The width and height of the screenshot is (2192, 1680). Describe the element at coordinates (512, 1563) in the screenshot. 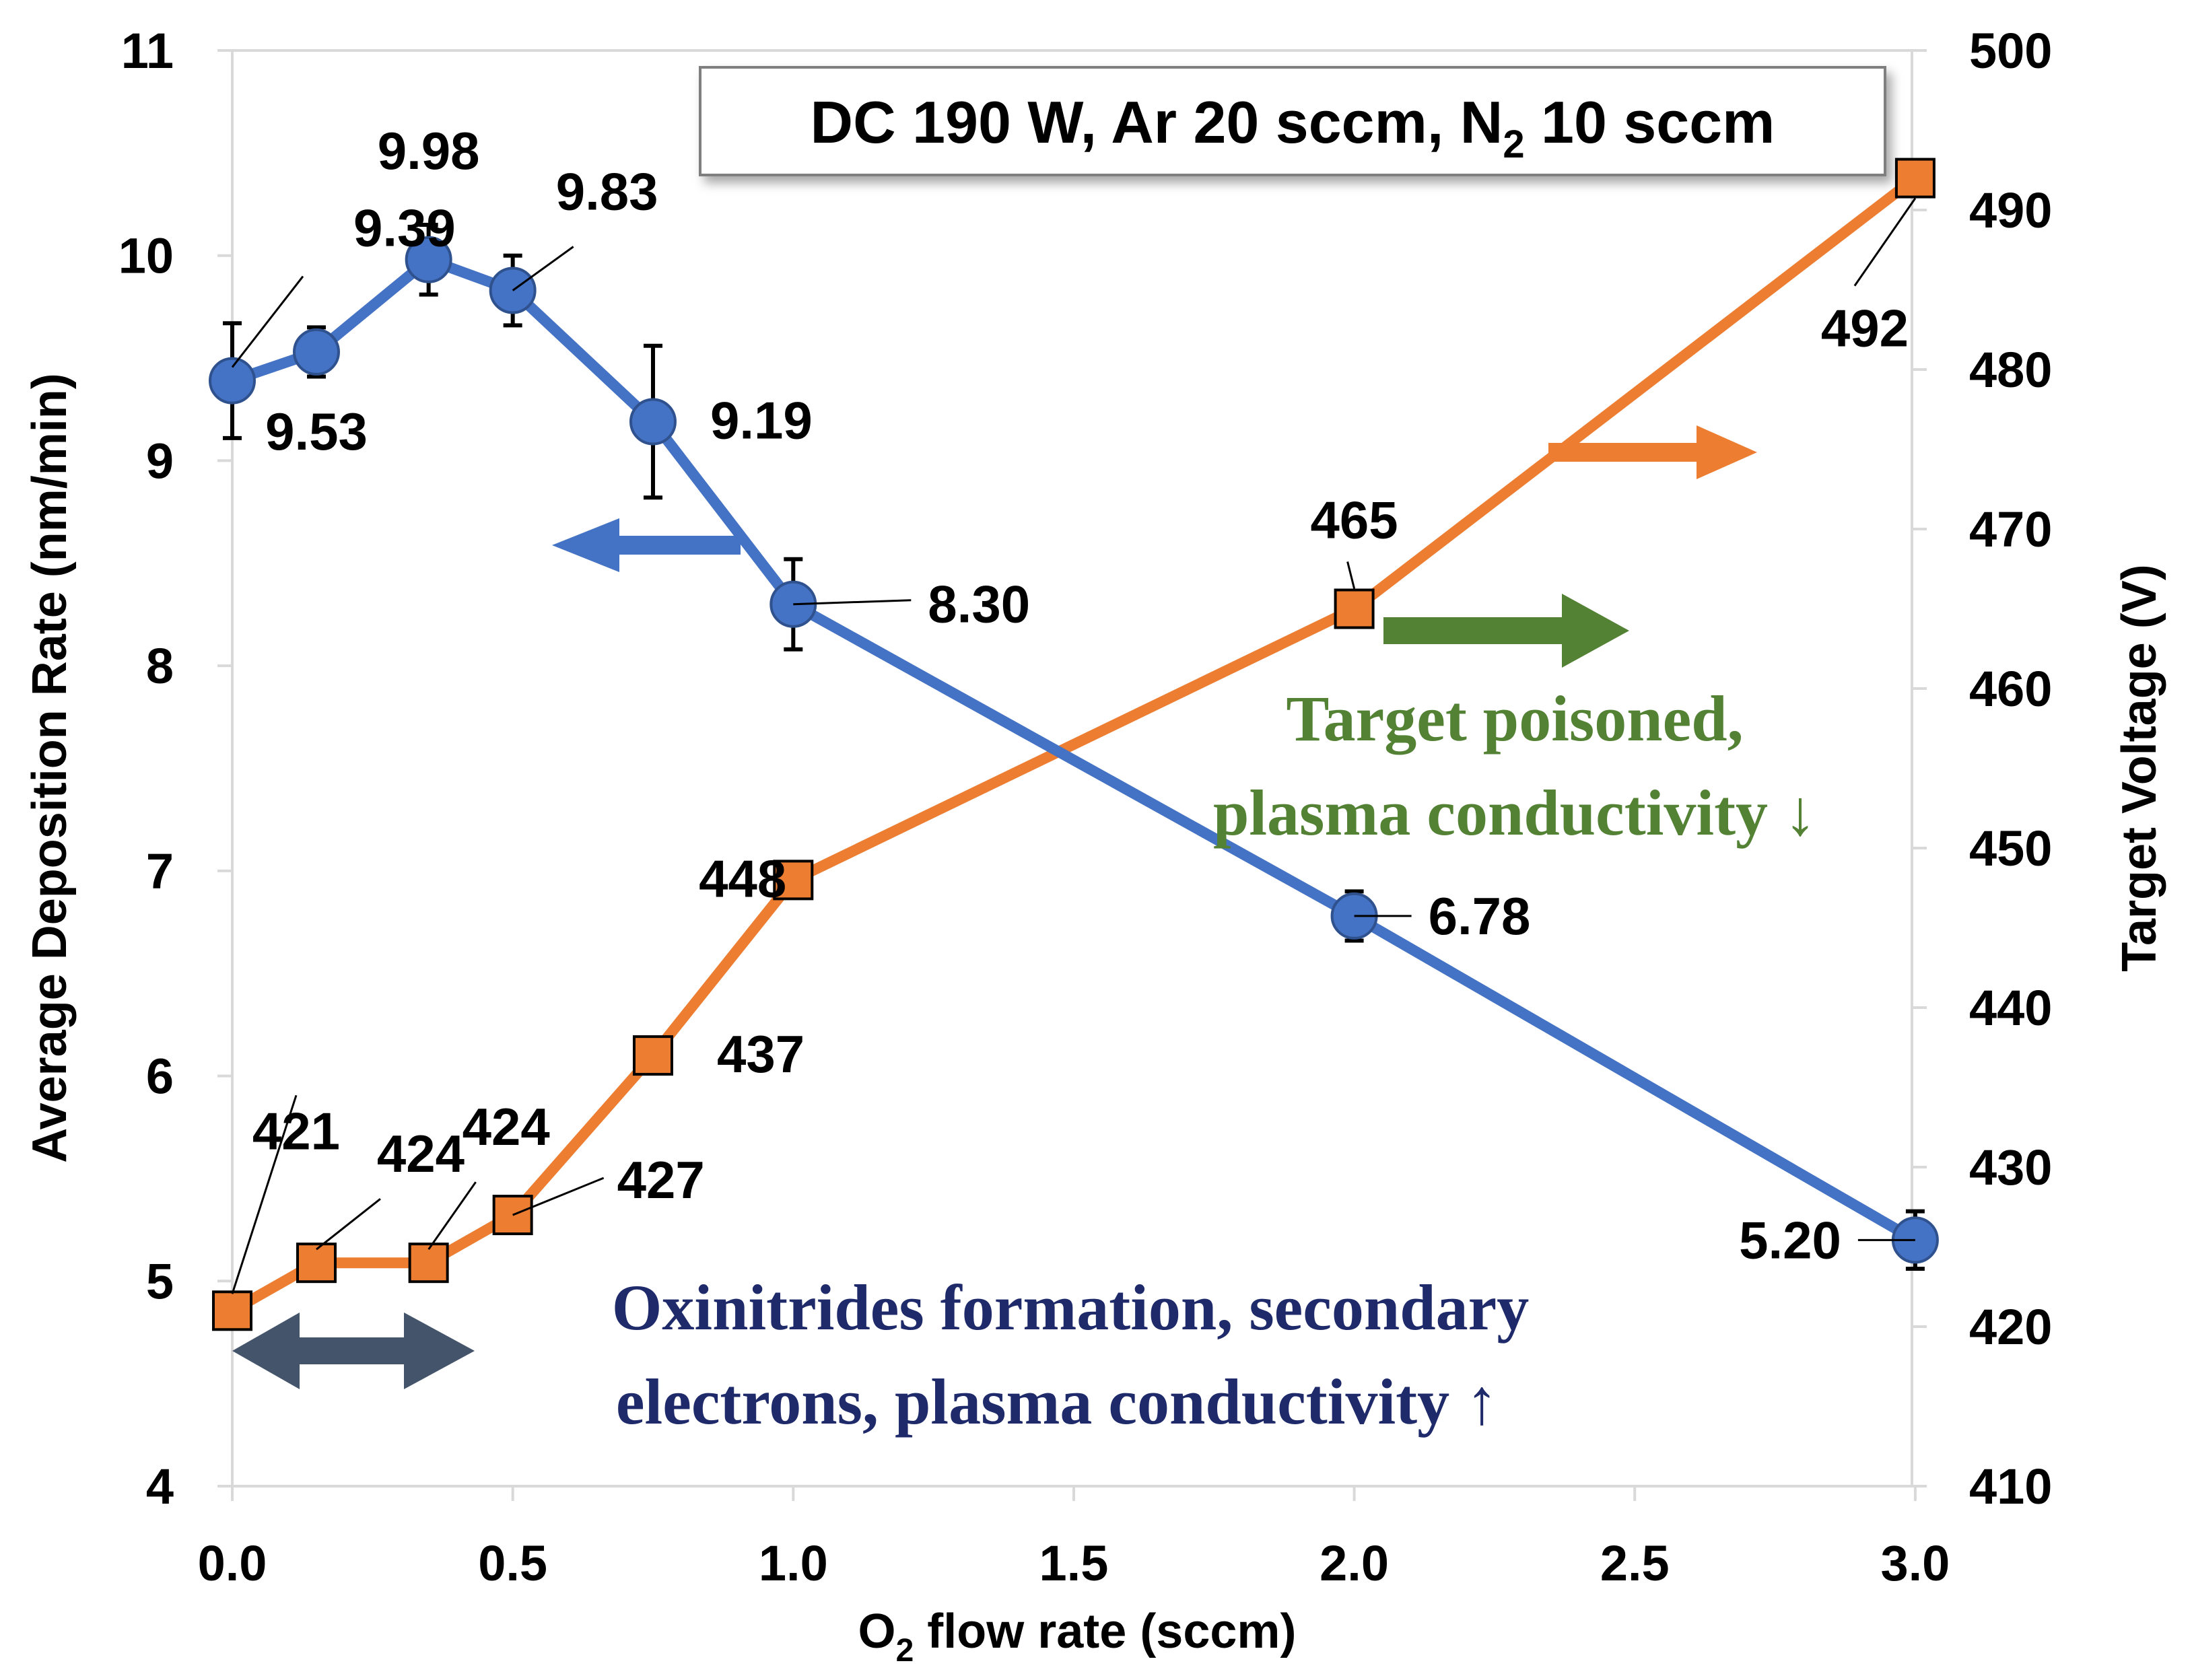

I see `x-tick-label: 0.5` at that location.